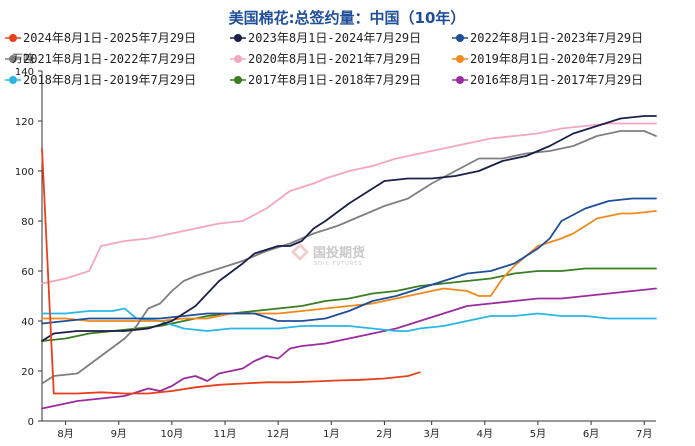  Describe the element at coordinates (334, 80) in the screenshot. I see `legend-label: 2017年8月1日-2018年7月29日` at that location.